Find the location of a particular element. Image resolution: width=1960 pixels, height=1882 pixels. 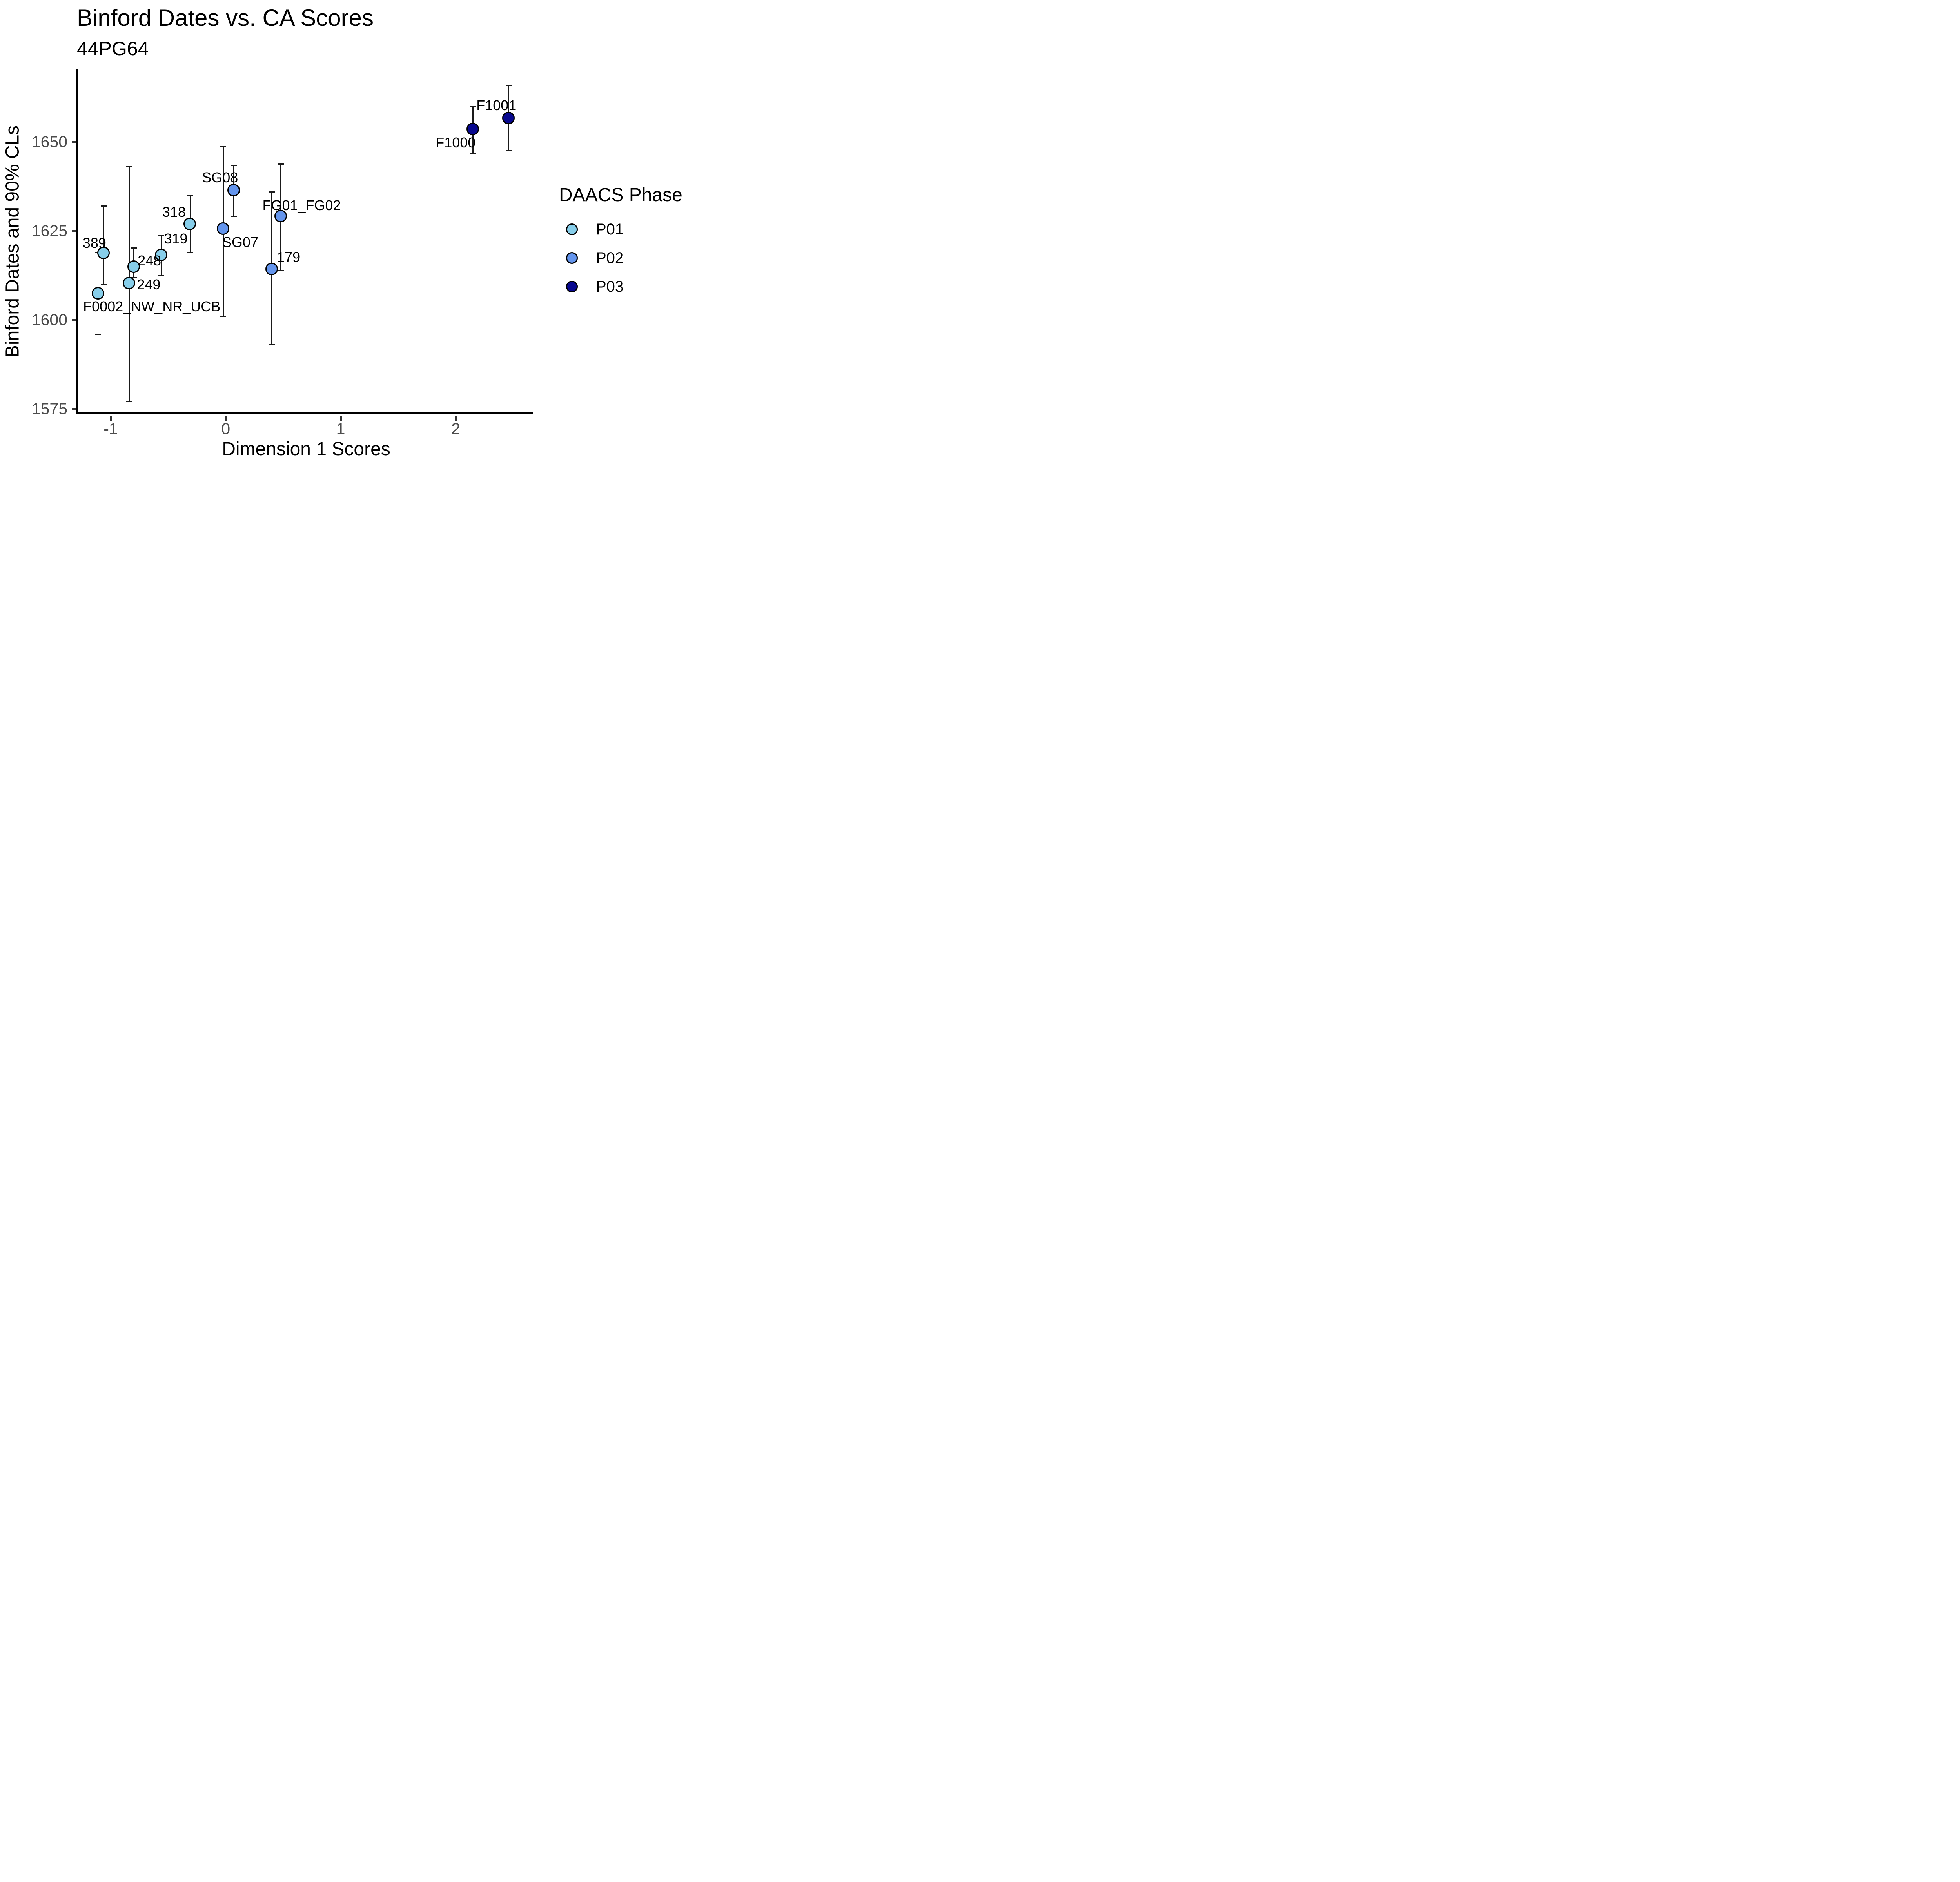

point-label-249: 249 is located at coordinates (149, 284).